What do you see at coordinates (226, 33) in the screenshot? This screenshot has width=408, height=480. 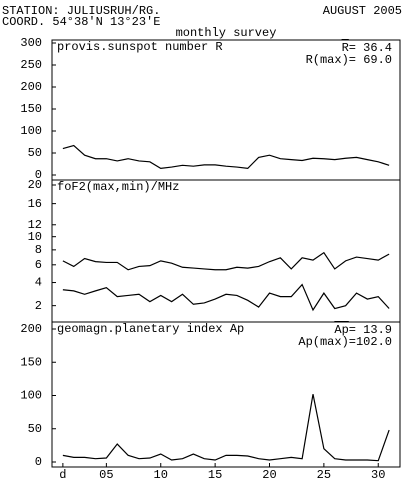 I see `subtitle: monthly survey` at bounding box center [226, 33].